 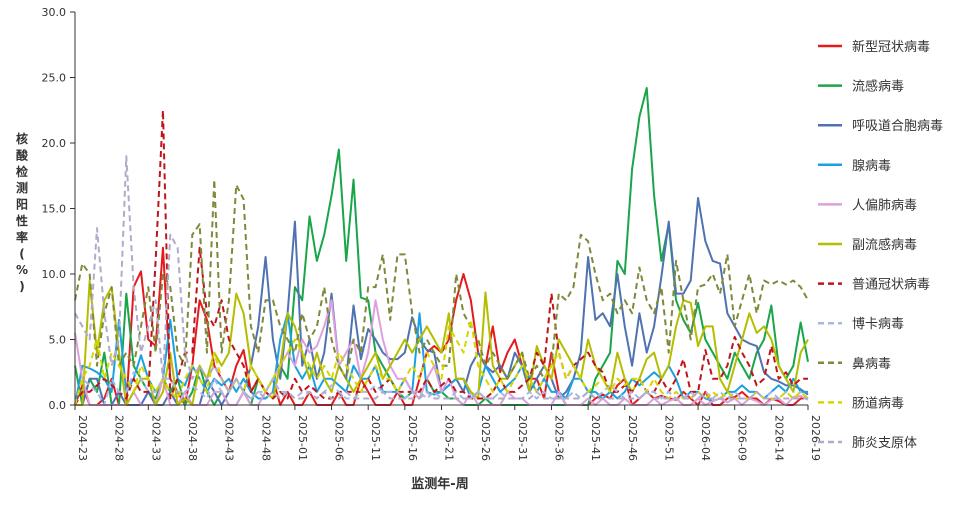 What do you see at coordinates (815, 438) in the screenshot?
I see `x-tick-label: 2026-19` at bounding box center [815, 438].